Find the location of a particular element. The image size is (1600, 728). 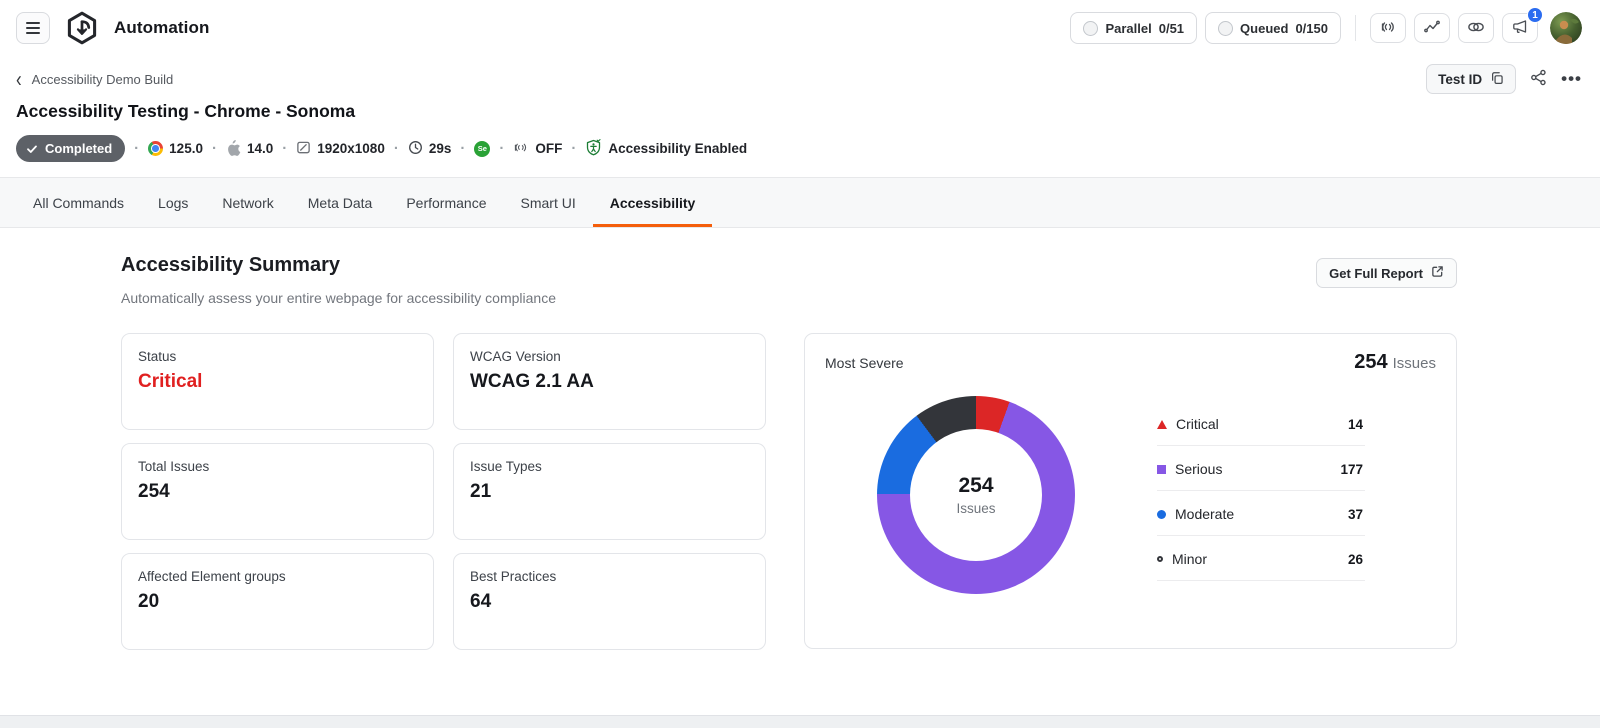

test-id-button: Test ID is located at coordinates (1471, 79).